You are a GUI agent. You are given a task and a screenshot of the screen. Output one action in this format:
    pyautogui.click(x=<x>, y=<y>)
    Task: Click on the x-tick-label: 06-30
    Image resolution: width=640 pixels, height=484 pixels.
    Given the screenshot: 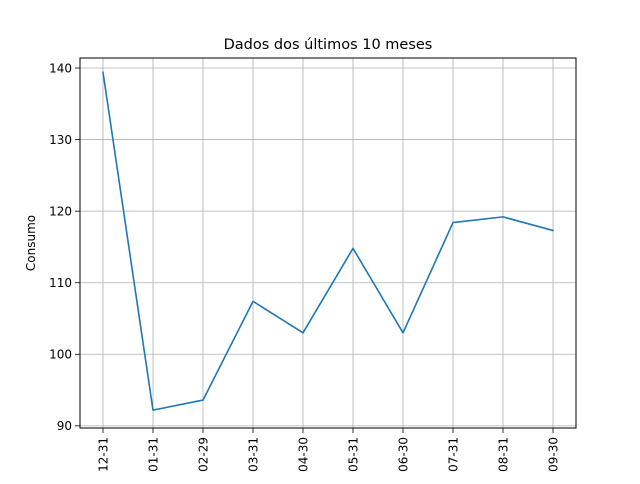 What is the action you would take?
    pyautogui.click(x=404, y=454)
    